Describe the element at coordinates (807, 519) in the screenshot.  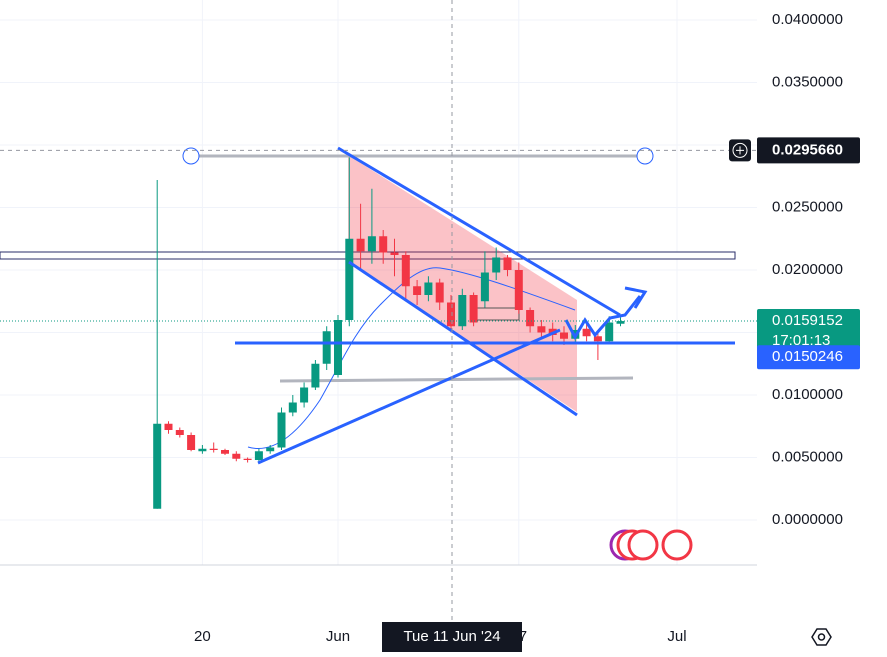
I see `y-tick-label: 0.0000000` at that location.